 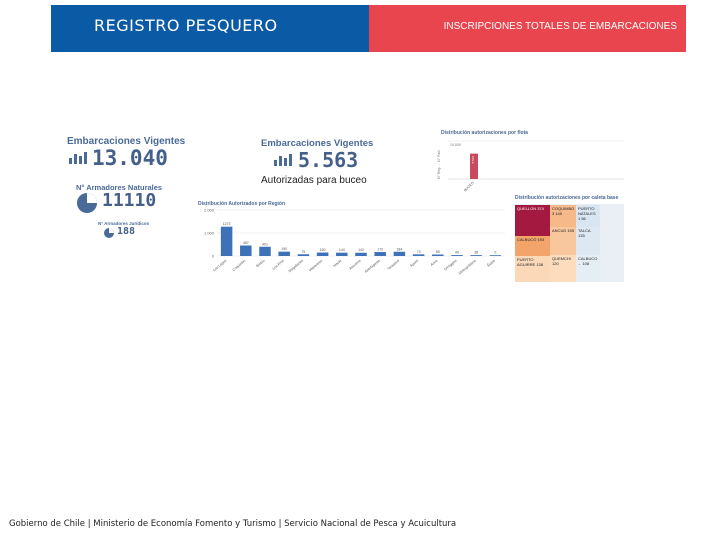 I want to click on kpi-buceo-caption: Autorizadas para buceo, so click(x=314, y=180).